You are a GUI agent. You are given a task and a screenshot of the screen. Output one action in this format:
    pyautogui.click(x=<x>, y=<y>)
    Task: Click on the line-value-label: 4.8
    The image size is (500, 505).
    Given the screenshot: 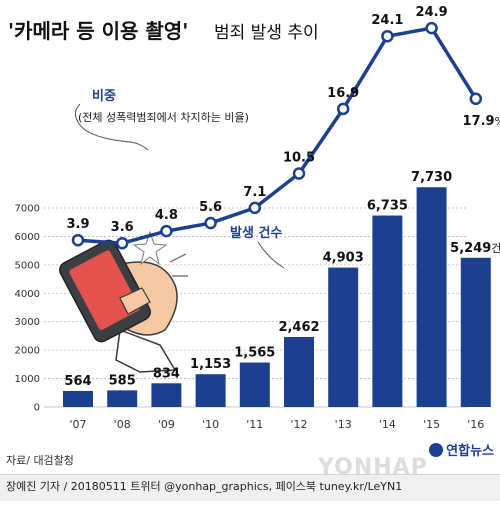 What is the action you would take?
    pyautogui.click(x=166, y=215)
    